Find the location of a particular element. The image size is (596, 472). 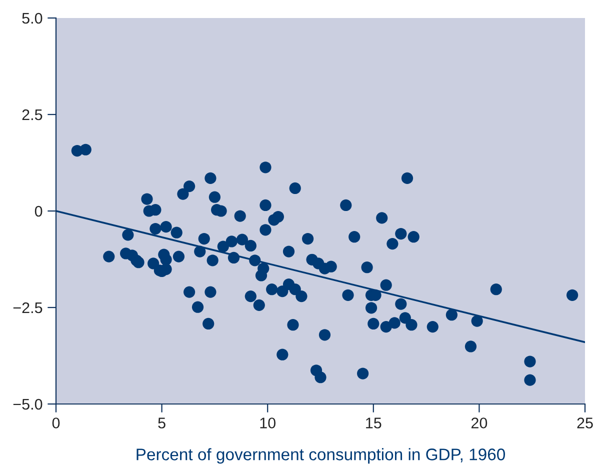

y-tick-label: 2.5 is located at coordinates (32, 114).